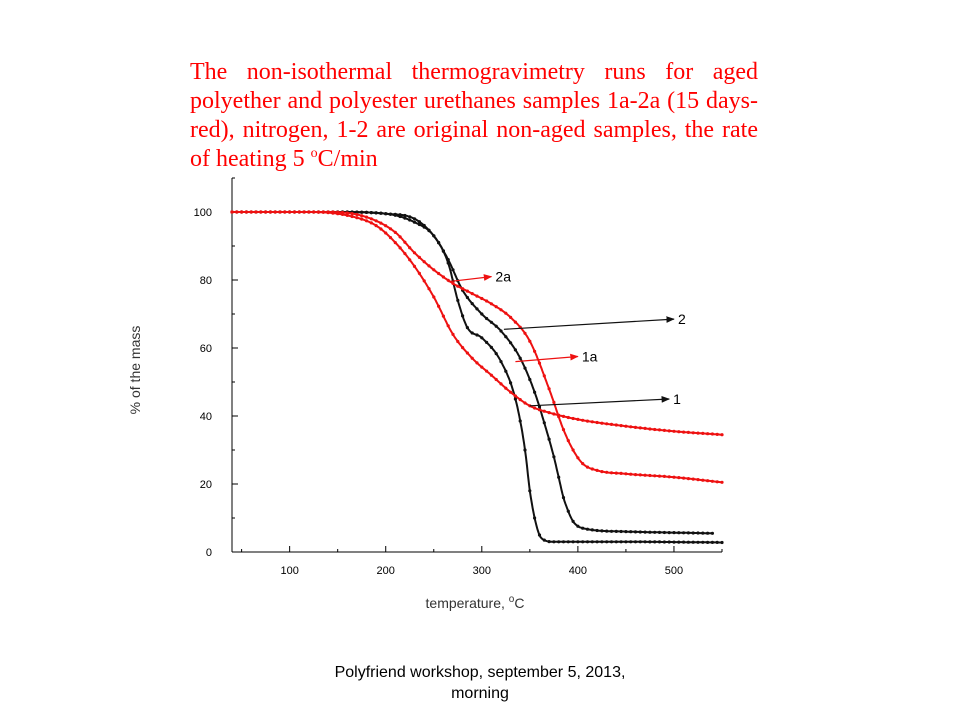 The image size is (960, 720). I want to click on annotation-1: 1, so click(605, 399).